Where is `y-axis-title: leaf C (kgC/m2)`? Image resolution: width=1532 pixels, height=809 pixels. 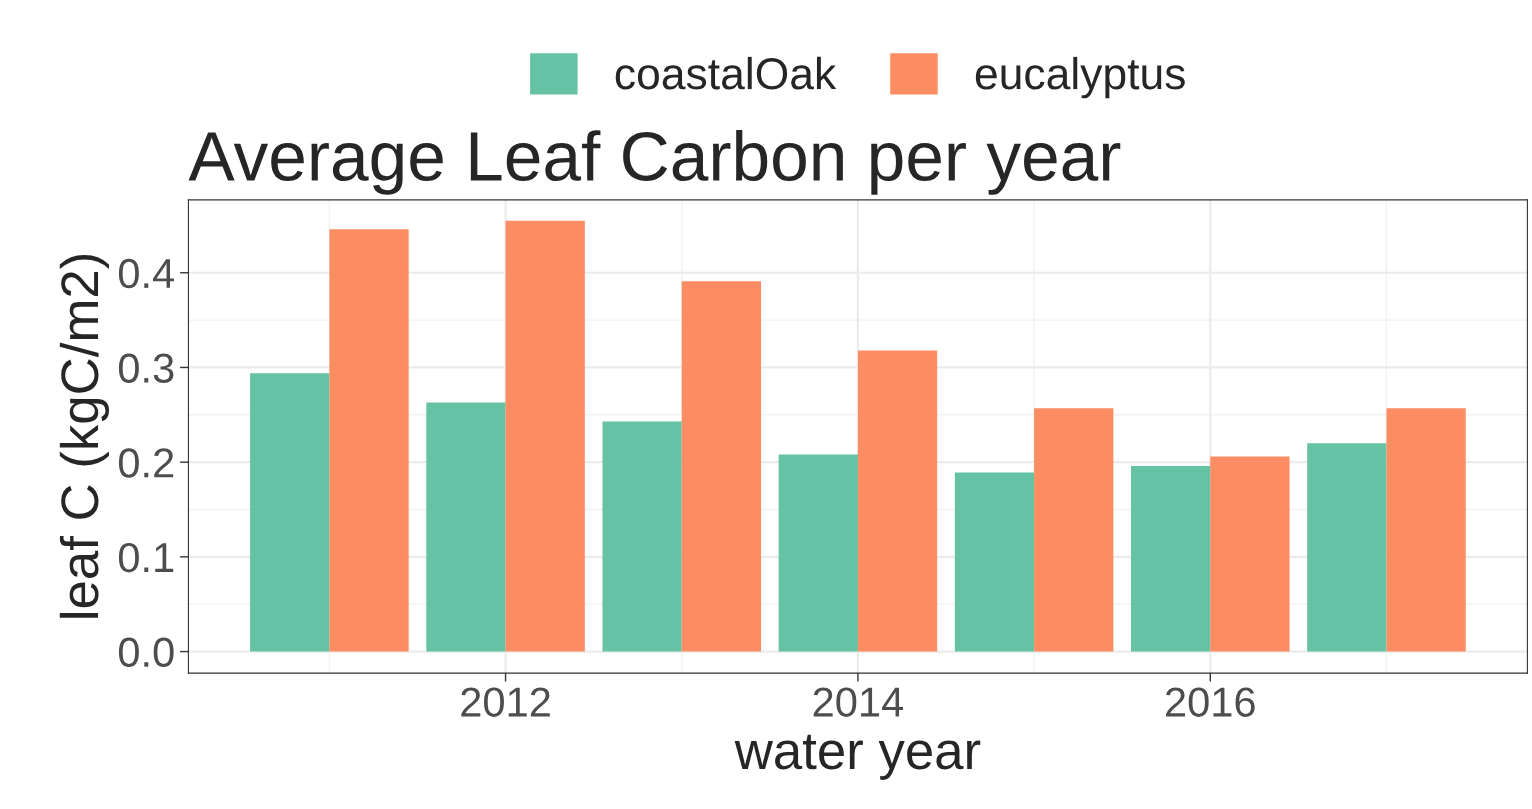 y-axis-title: leaf C (kgC/m2) is located at coordinates (84, 436).